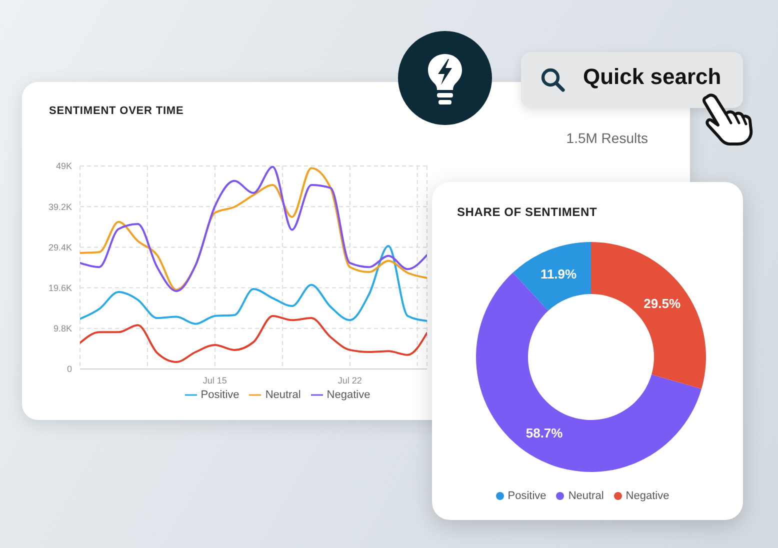 This screenshot has height=548, width=778. Describe the element at coordinates (69, 369) in the screenshot. I see `y-tick-label: 0` at that location.